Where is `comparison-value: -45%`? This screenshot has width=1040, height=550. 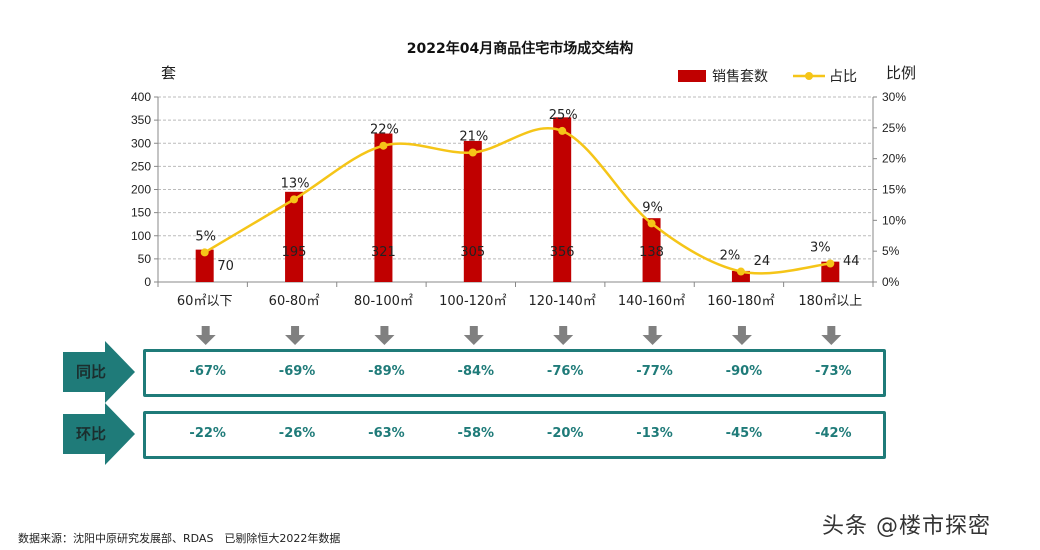 comparison-value: -45% is located at coordinates (744, 433).